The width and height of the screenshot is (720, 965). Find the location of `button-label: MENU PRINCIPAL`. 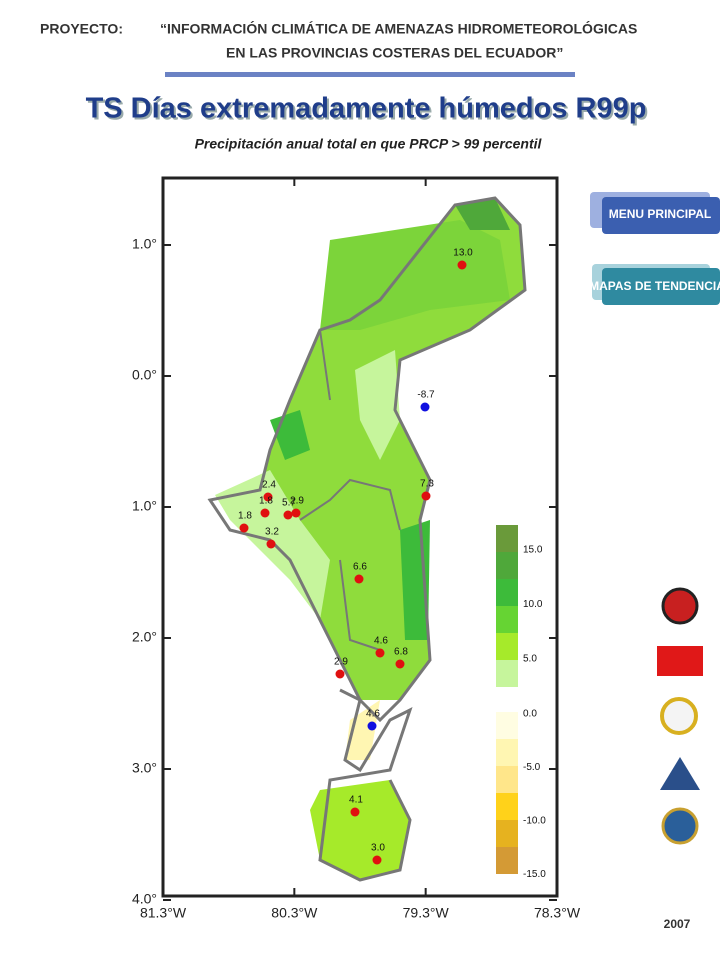

button-label: MENU PRINCIPAL is located at coordinates (660, 214).